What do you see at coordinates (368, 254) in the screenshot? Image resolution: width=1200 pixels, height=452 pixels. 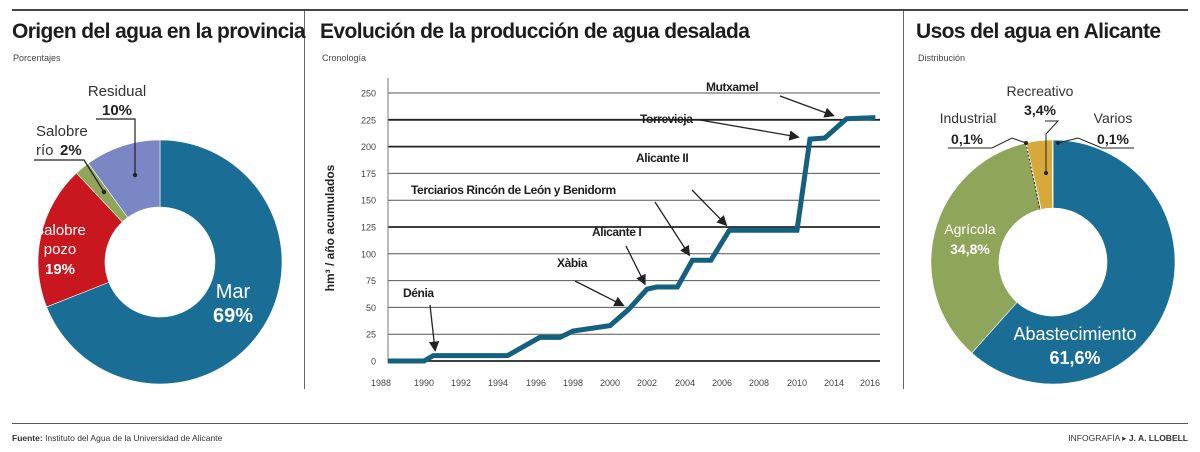 I see `y-tick-label: 100` at bounding box center [368, 254].